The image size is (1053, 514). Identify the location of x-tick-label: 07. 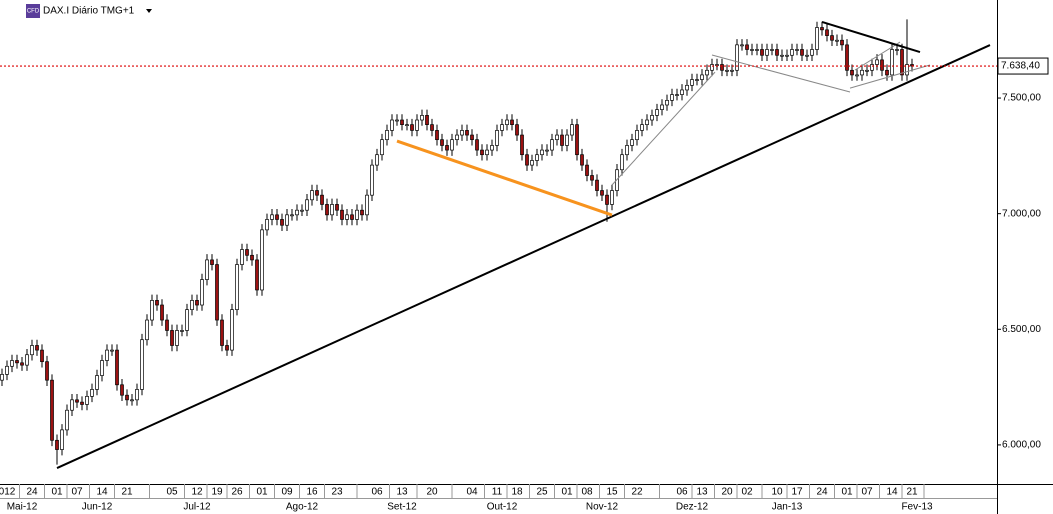
(77, 492).